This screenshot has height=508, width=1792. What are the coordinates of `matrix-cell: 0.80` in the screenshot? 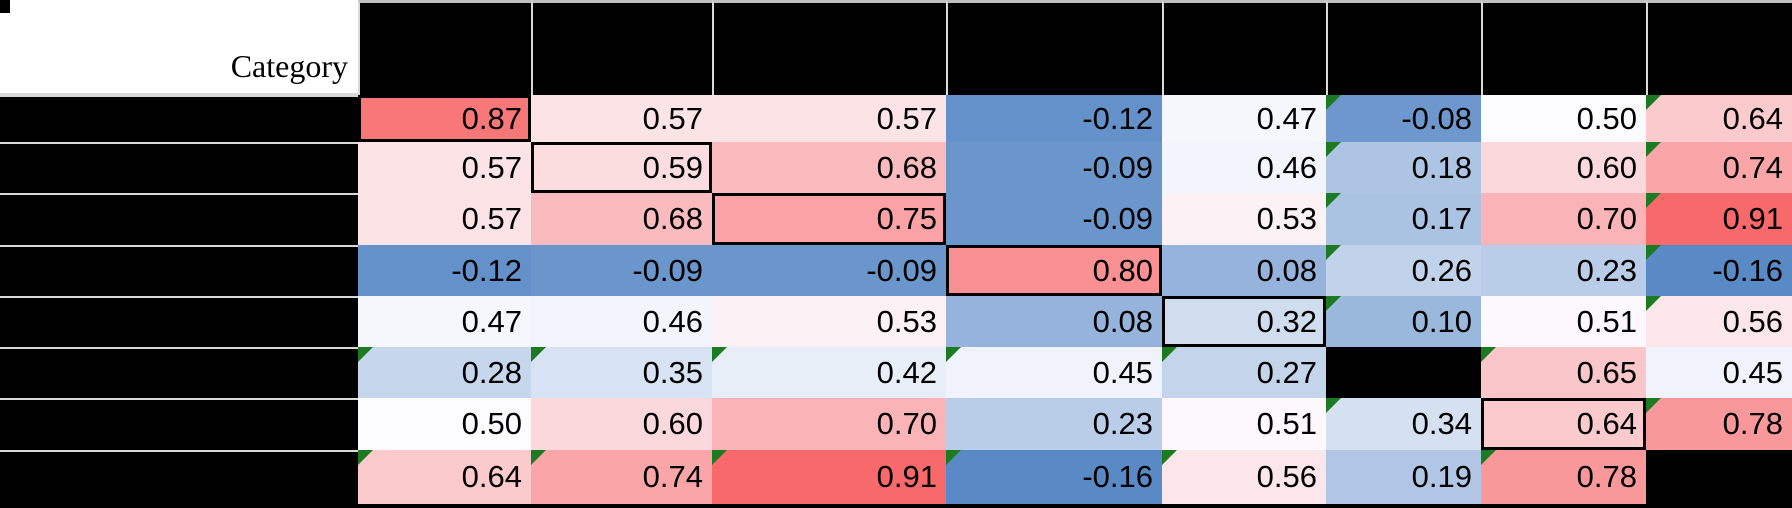 It's located at (1054, 270).